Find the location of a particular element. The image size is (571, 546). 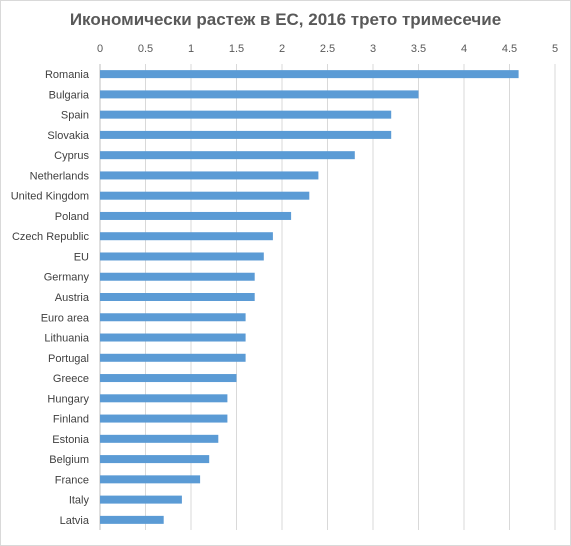

x-tick-label: 3.5 is located at coordinates (418, 49).